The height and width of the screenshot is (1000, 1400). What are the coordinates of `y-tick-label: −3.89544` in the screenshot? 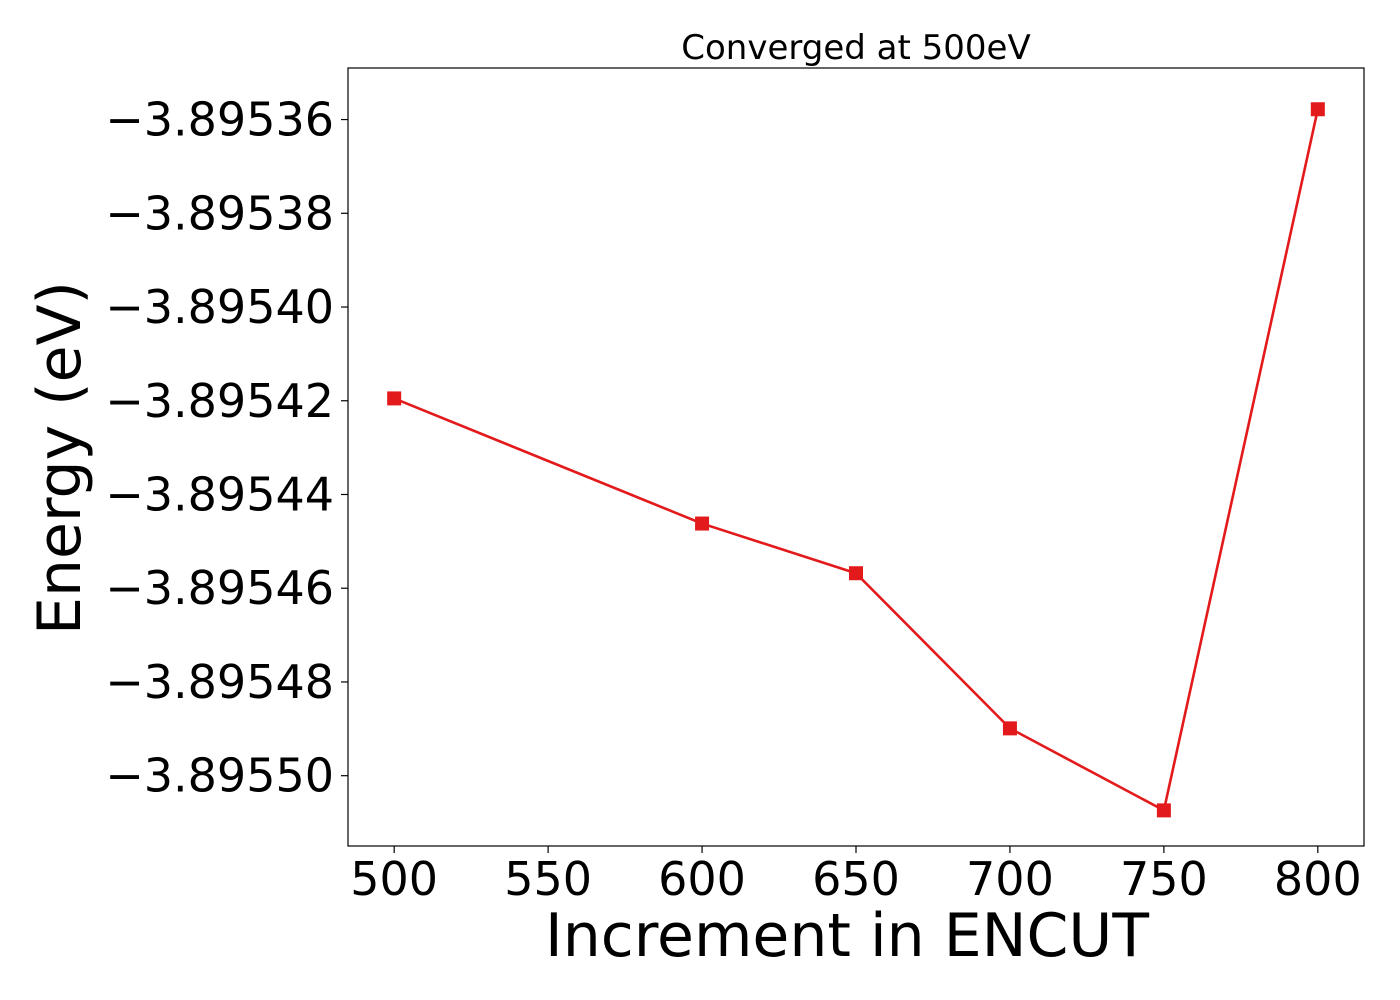 It's located at (219, 494).